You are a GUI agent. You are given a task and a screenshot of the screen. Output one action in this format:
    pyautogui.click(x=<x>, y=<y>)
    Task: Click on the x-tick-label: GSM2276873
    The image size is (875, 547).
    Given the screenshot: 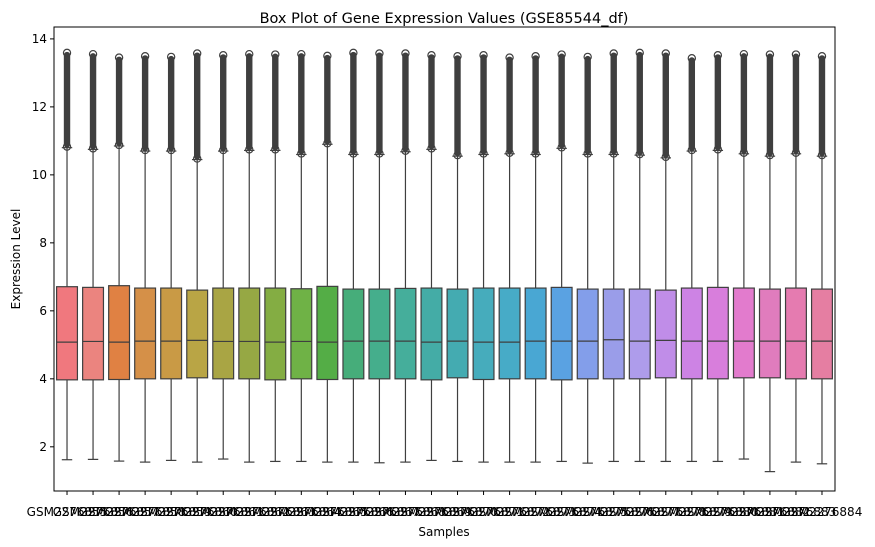 What is the action you would take?
    pyautogui.click(x=535, y=512)
    